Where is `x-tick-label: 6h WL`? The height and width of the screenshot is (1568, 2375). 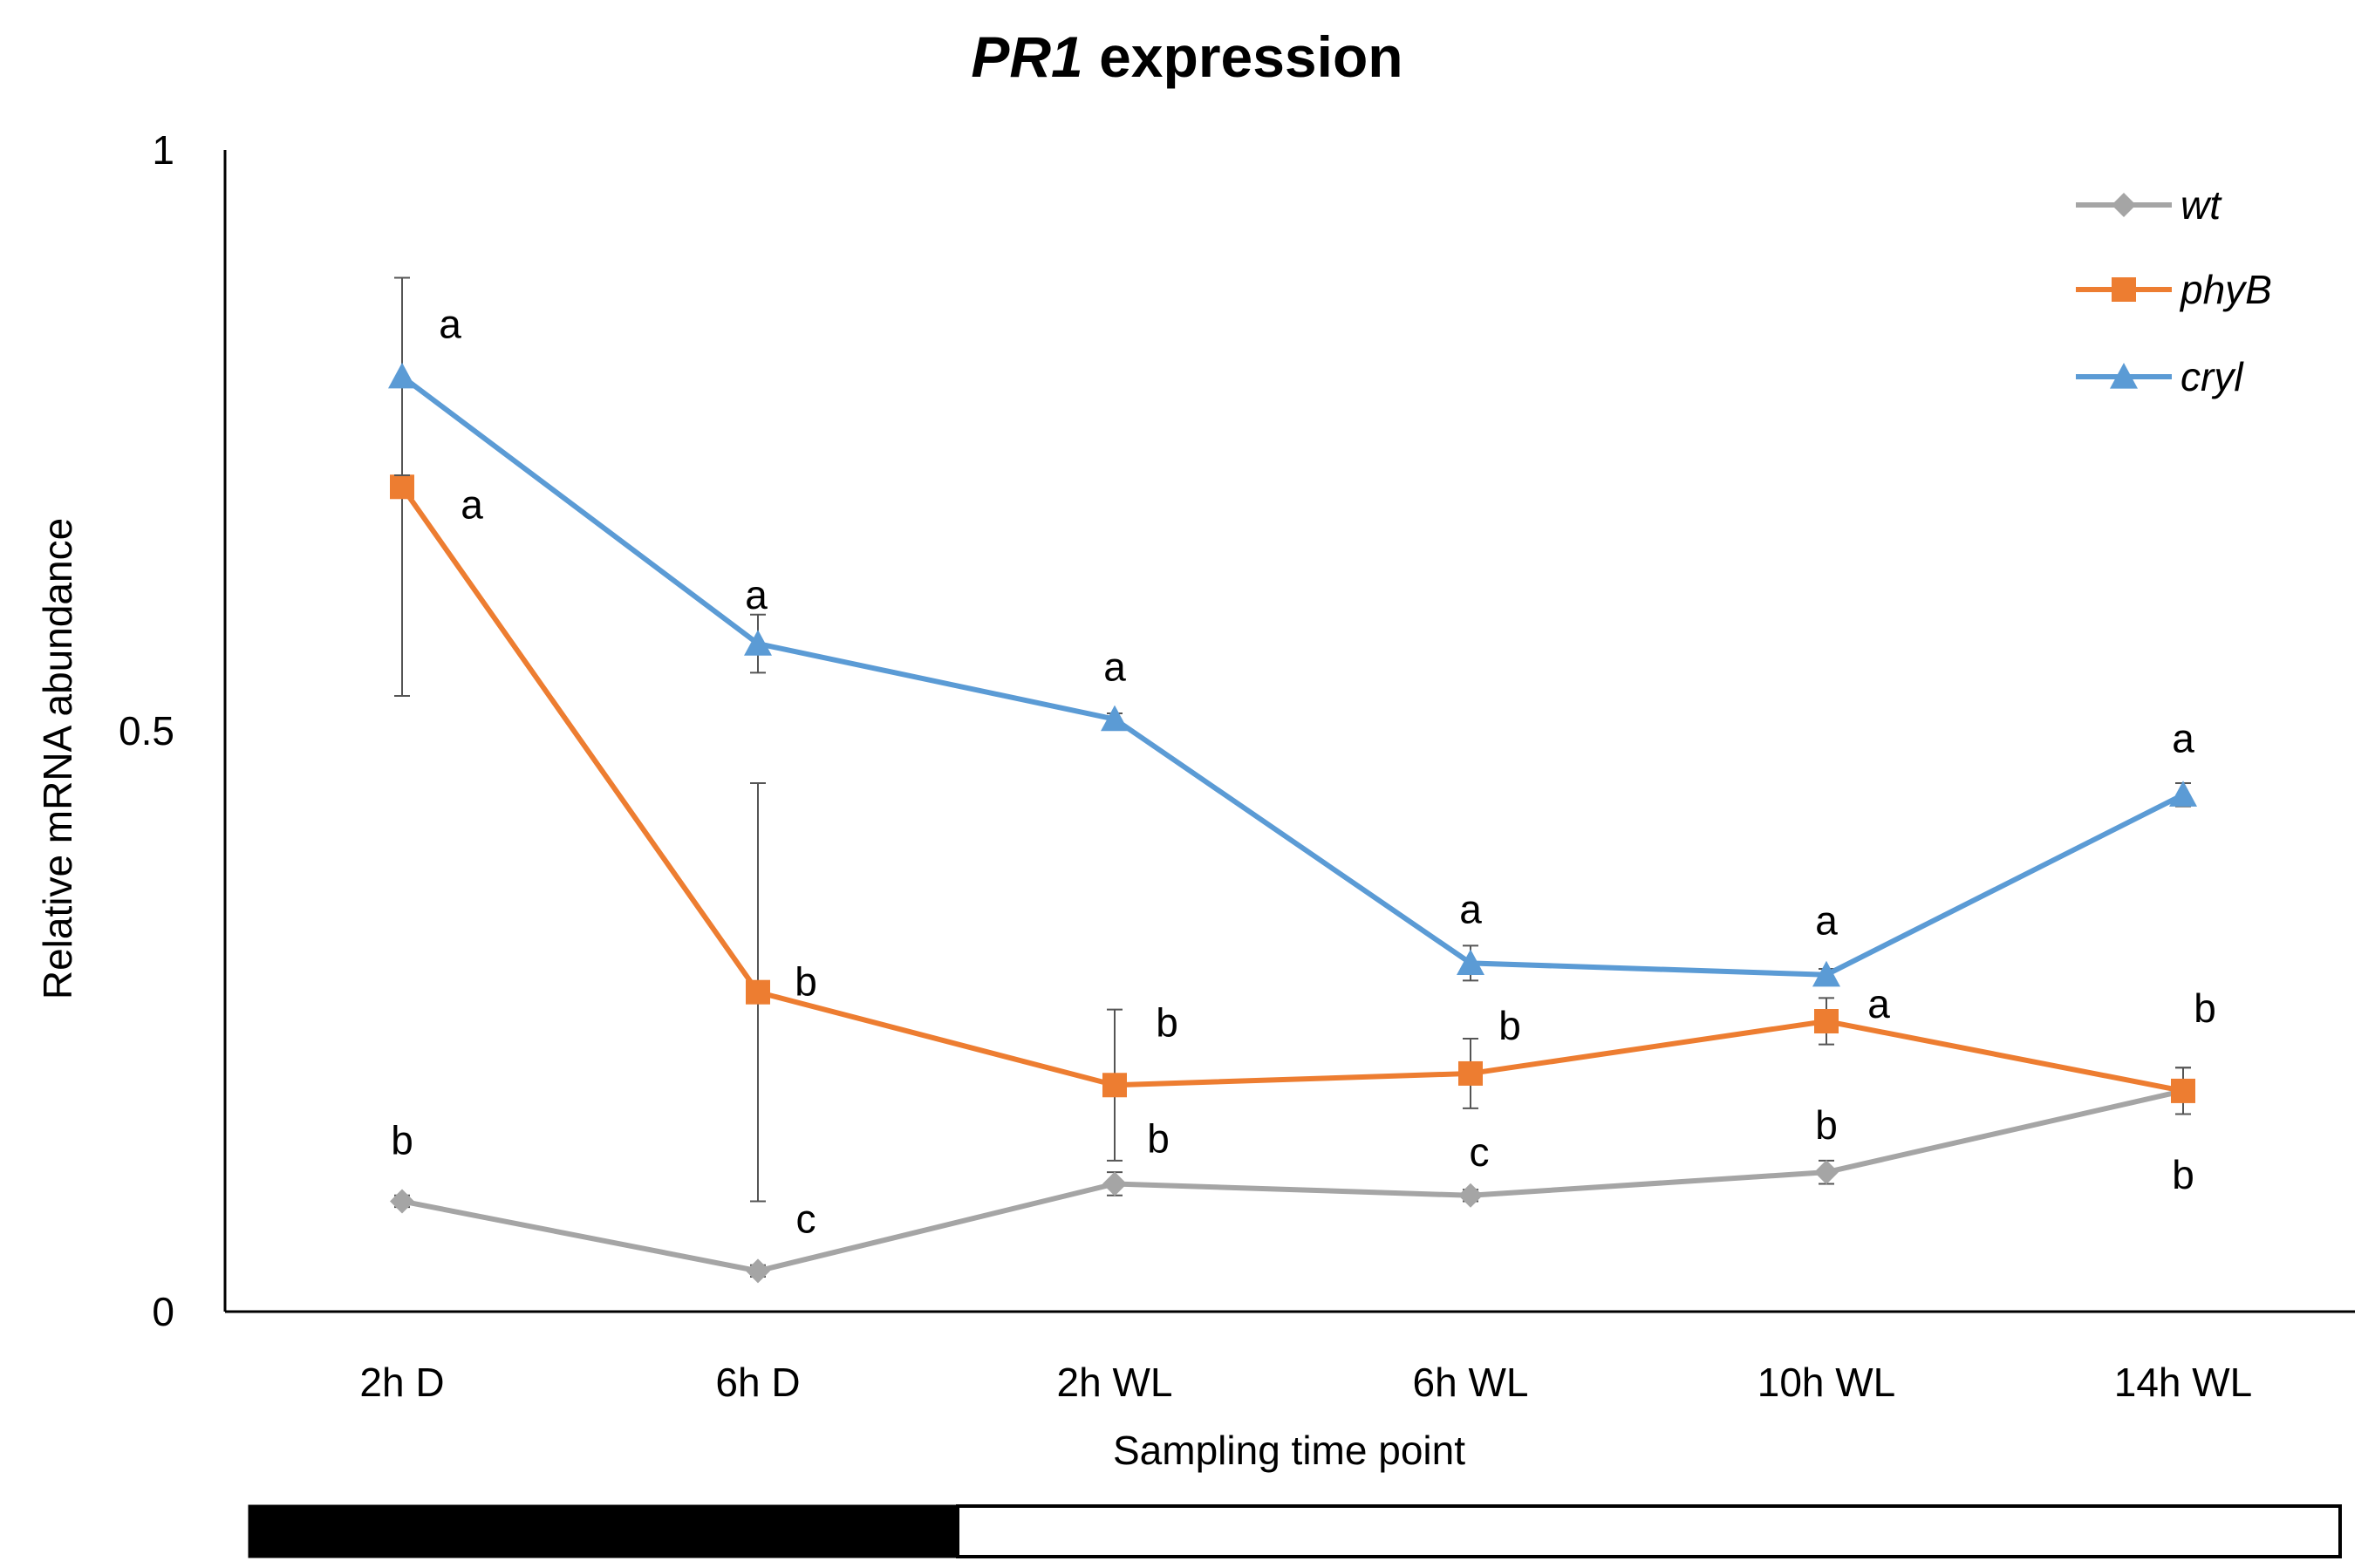
x-tick-label: 6h WL is located at coordinates (1471, 1382).